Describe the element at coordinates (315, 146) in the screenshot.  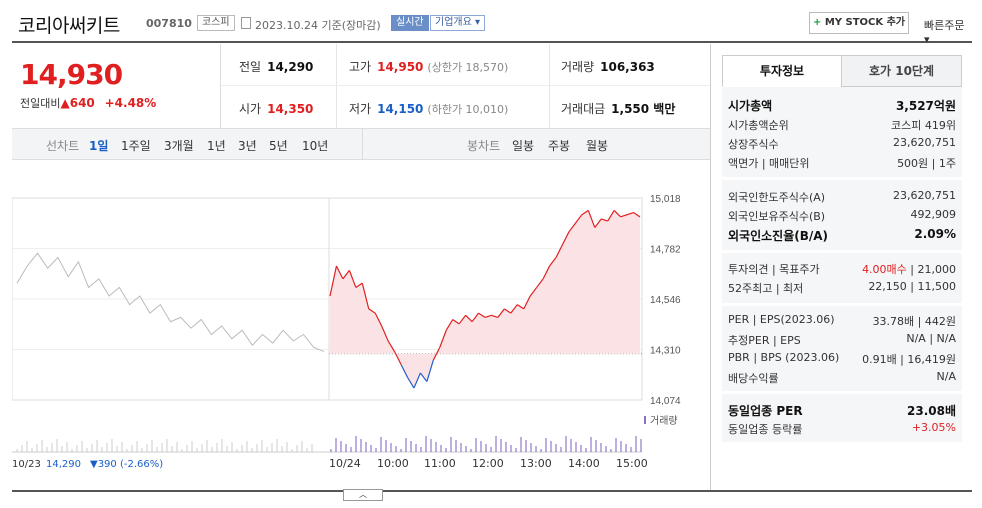
I see `period-10y: 10년` at that location.